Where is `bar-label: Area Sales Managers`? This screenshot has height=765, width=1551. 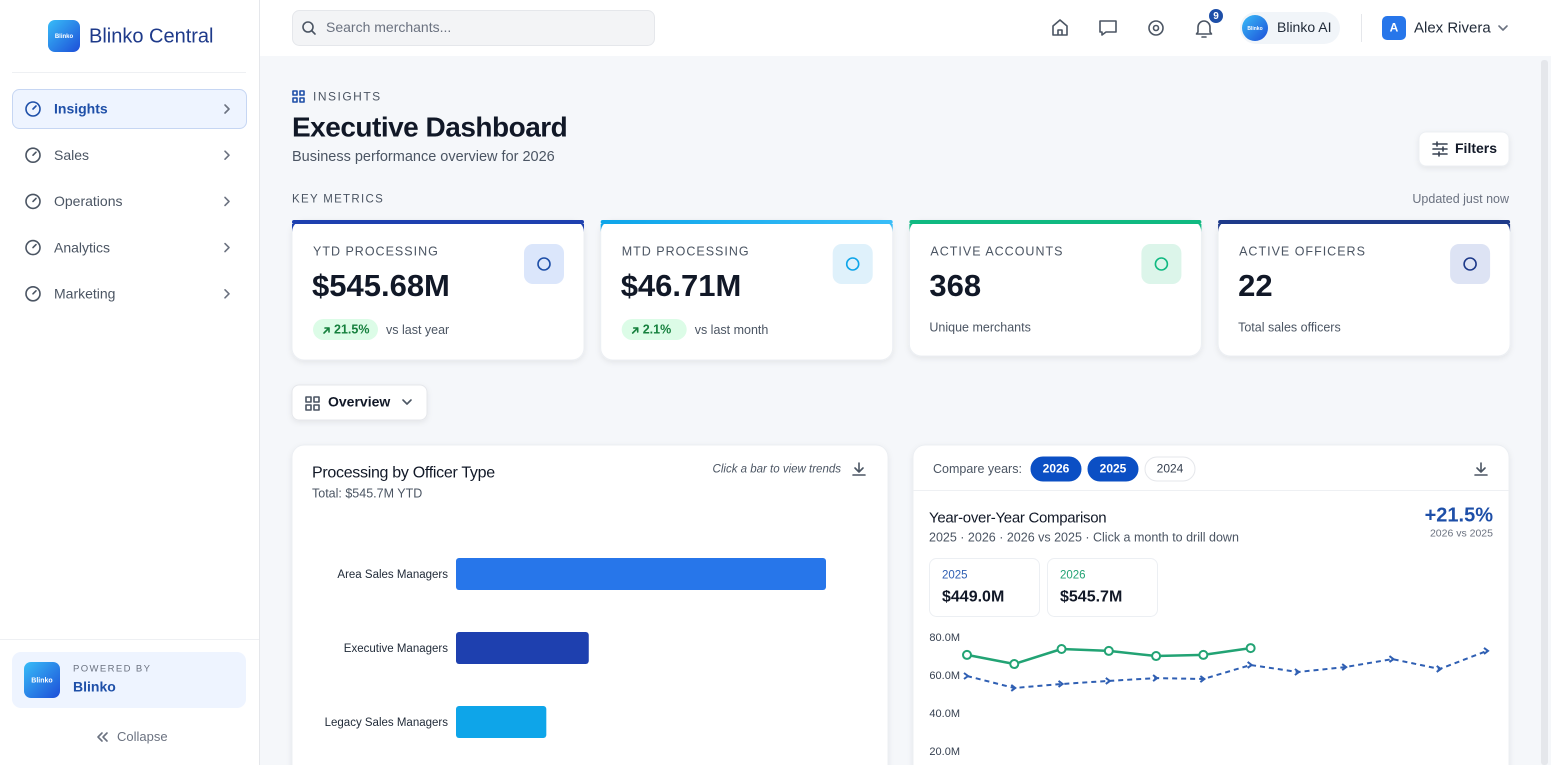 bar-label: Area Sales Managers is located at coordinates (392, 575).